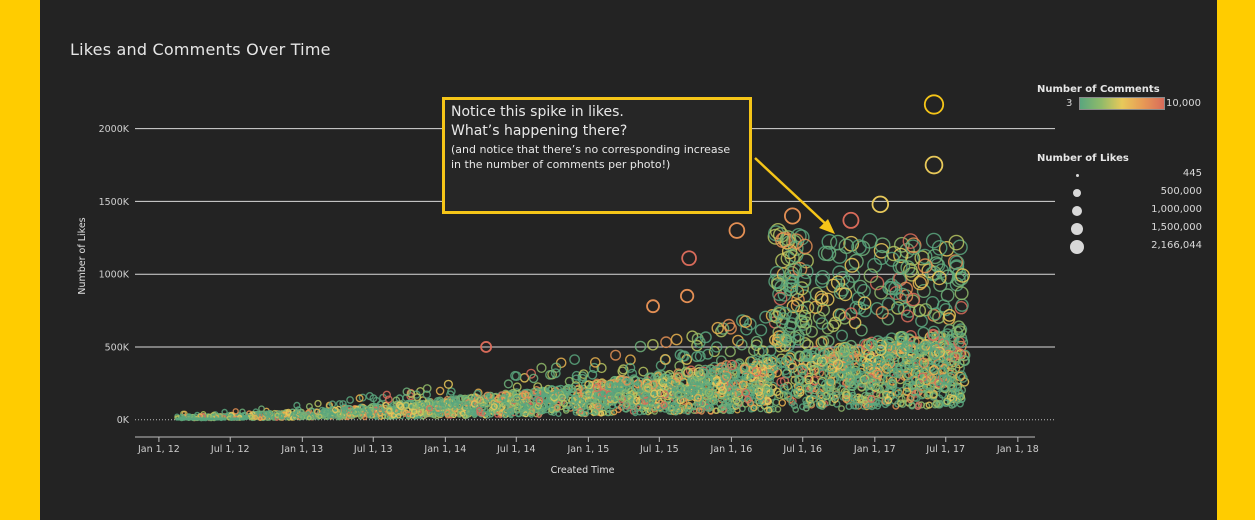 This screenshot has width=1255, height=520. Describe the element at coordinates (1176, 227) in the screenshot. I see `size-legend-label: 1,500,000` at that location.